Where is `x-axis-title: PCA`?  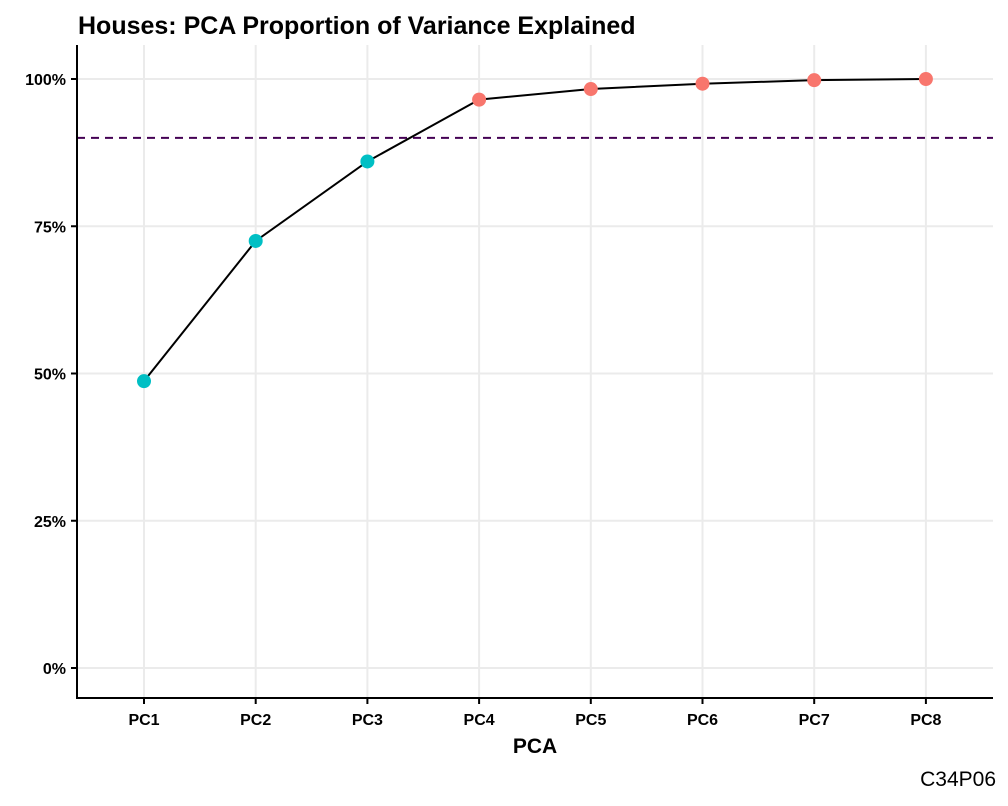 x-axis-title: PCA is located at coordinates (535, 746).